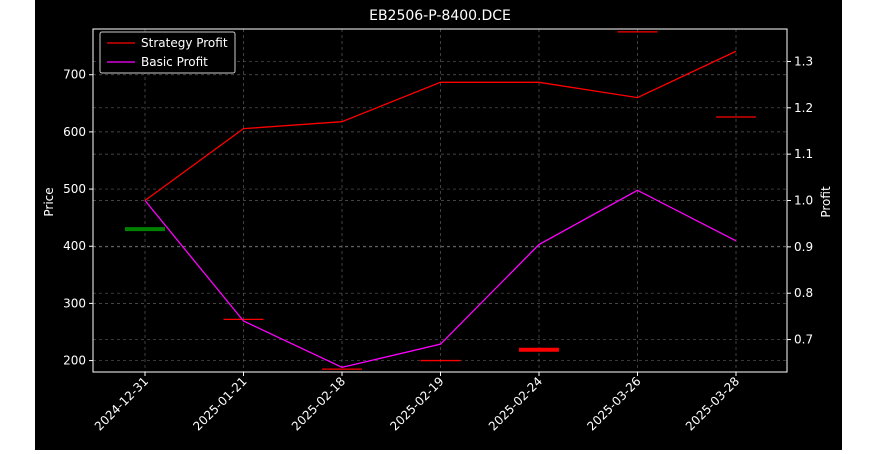  Describe the element at coordinates (74, 303) in the screenshot. I see `y-left-tick-label: 300` at that location.